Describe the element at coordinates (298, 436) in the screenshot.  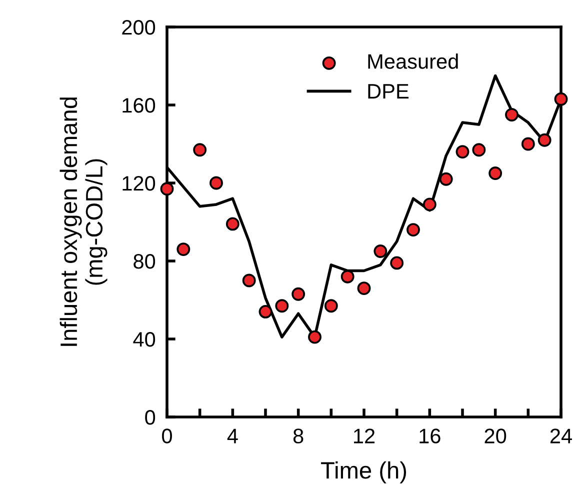
I see `x-tick-label: 8` at that location.